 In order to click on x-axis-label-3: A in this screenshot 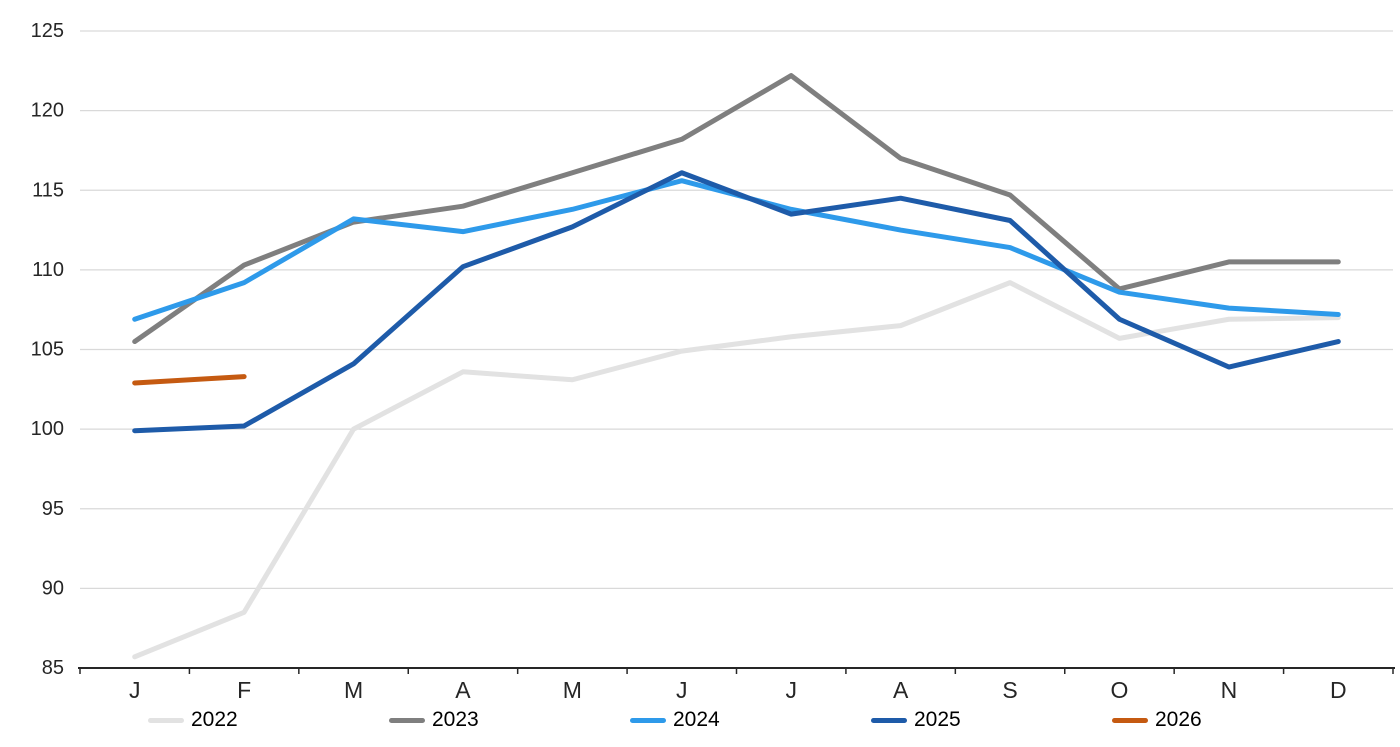, I will do `click(463, 690)`.